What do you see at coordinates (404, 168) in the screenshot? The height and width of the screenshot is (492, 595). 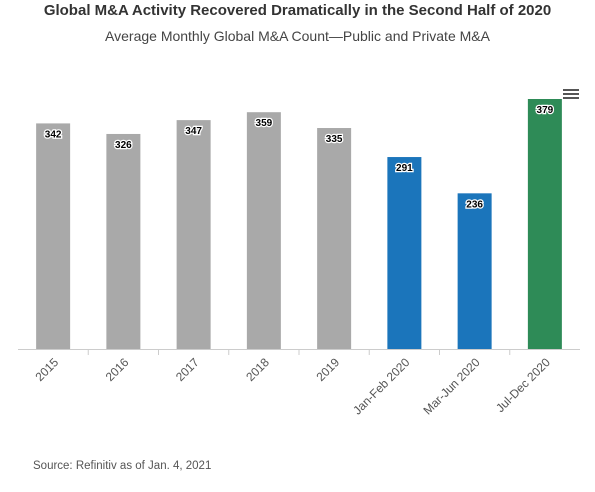 I see `data-label: 291` at bounding box center [404, 168].